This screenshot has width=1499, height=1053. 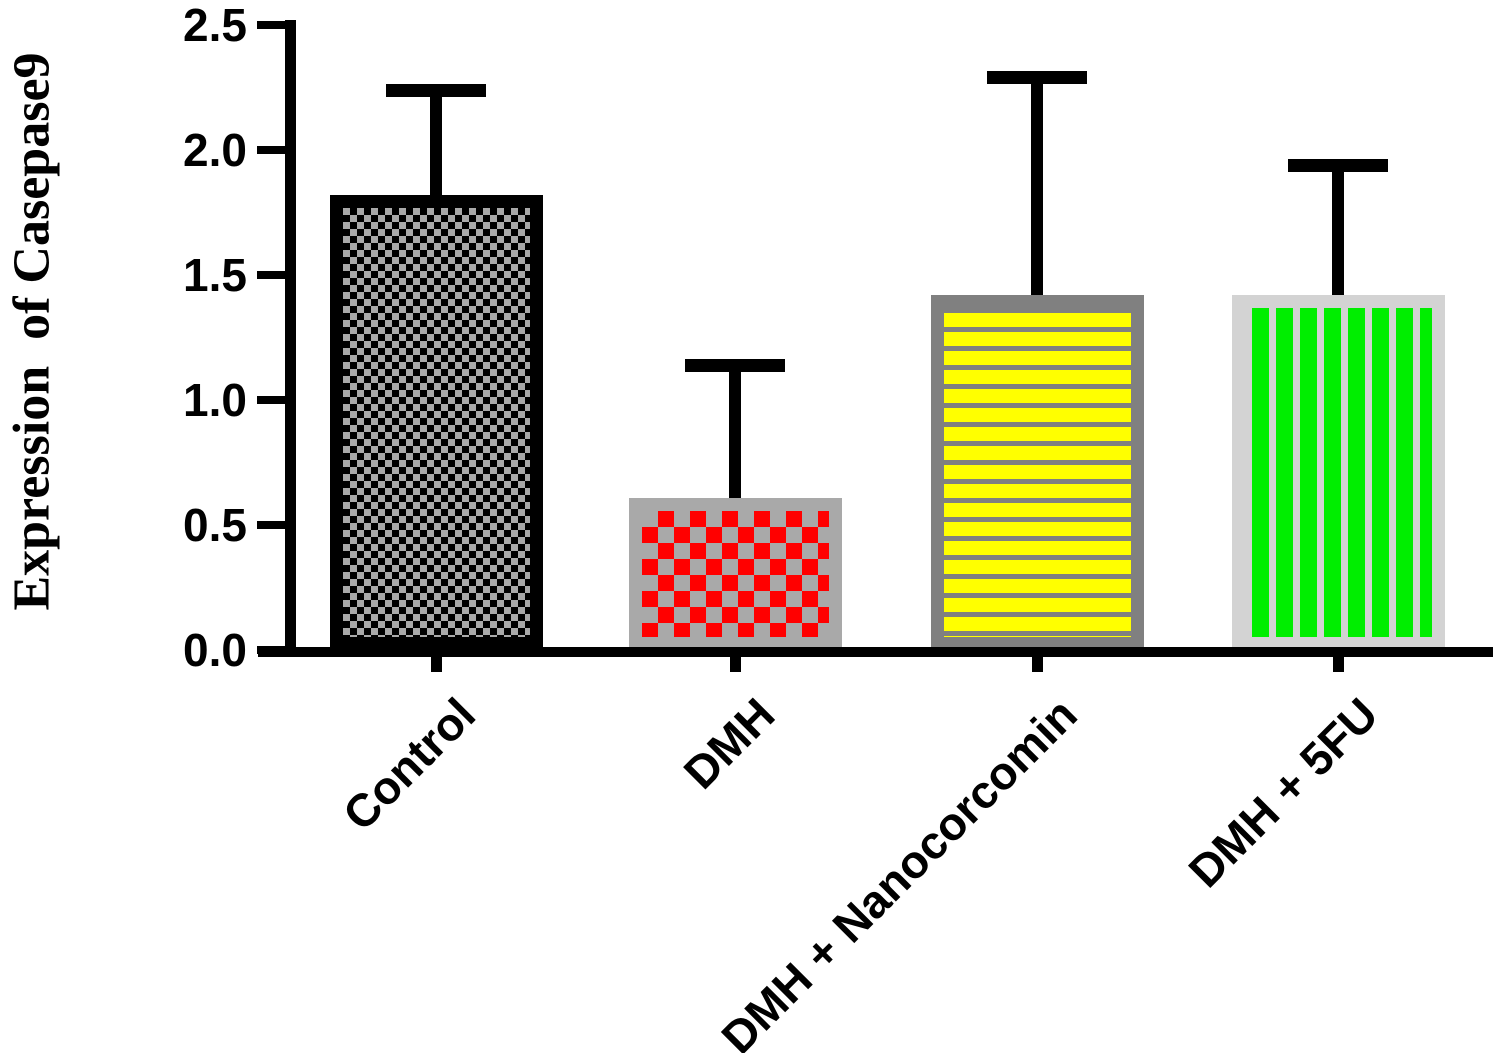 I want to click on x-tick-dmh-5fu, so click(x=1338, y=664).